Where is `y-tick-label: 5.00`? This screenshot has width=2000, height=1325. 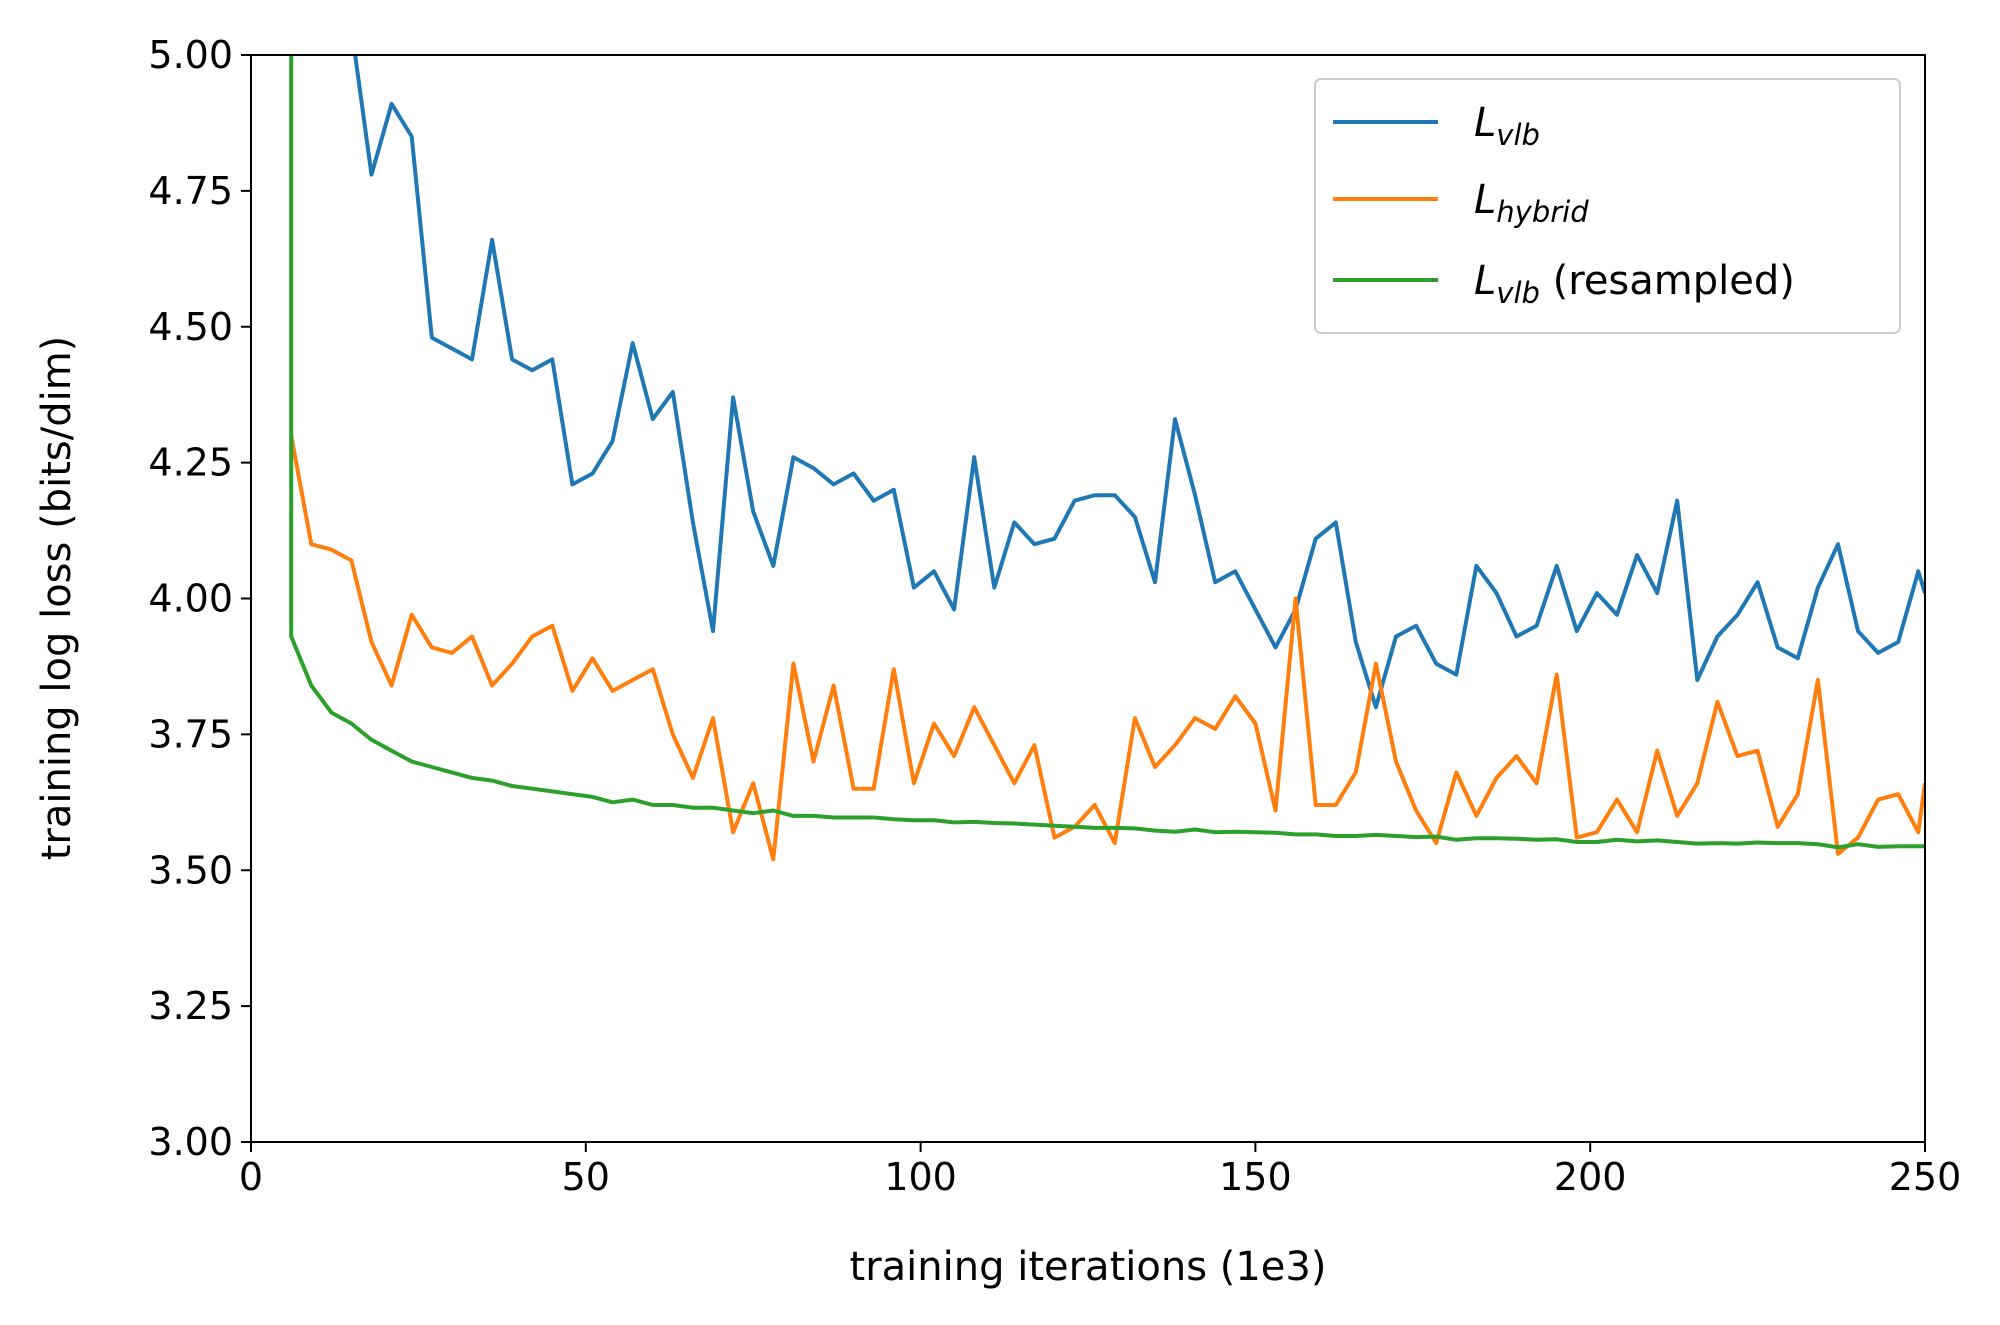 y-tick-label: 5.00 is located at coordinates (190, 55).